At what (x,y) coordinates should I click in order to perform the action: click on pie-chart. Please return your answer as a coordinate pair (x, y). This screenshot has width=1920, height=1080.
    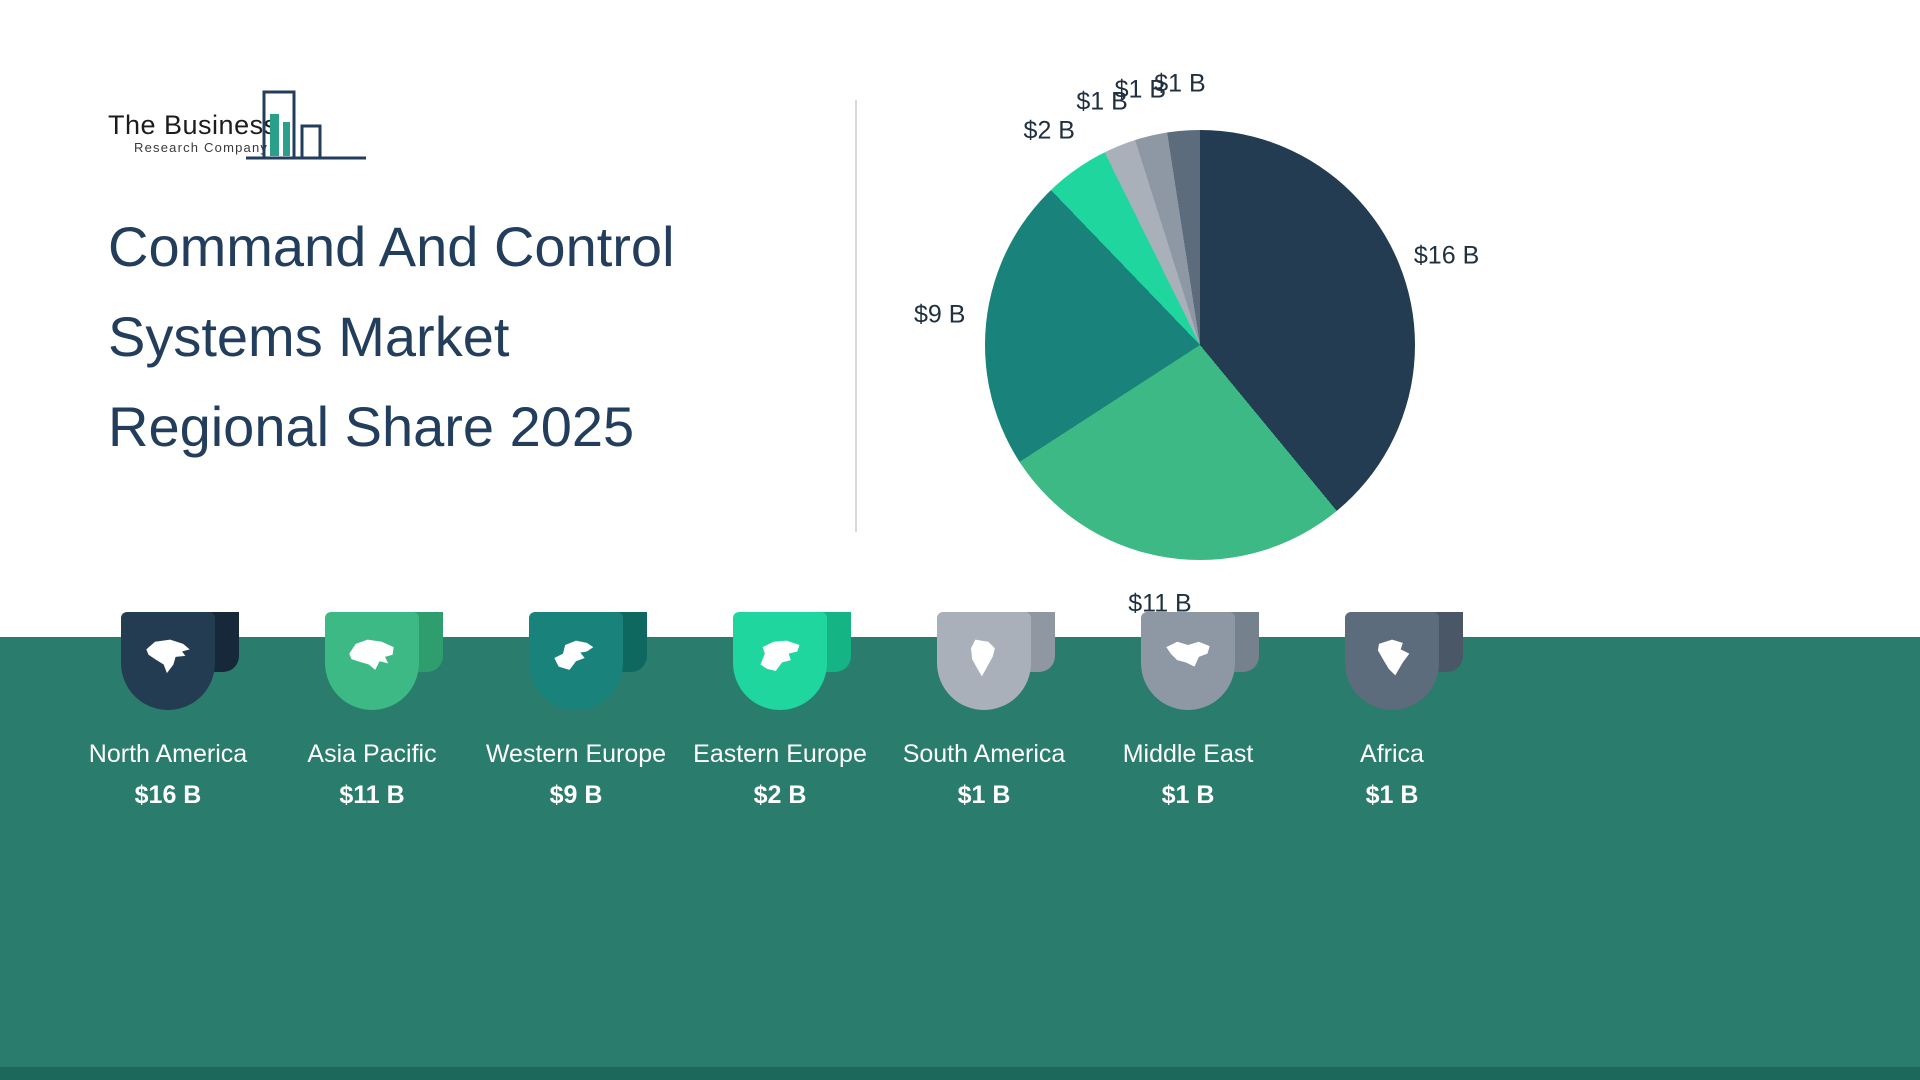
    Looking at the image, I should click on (1200, 345).